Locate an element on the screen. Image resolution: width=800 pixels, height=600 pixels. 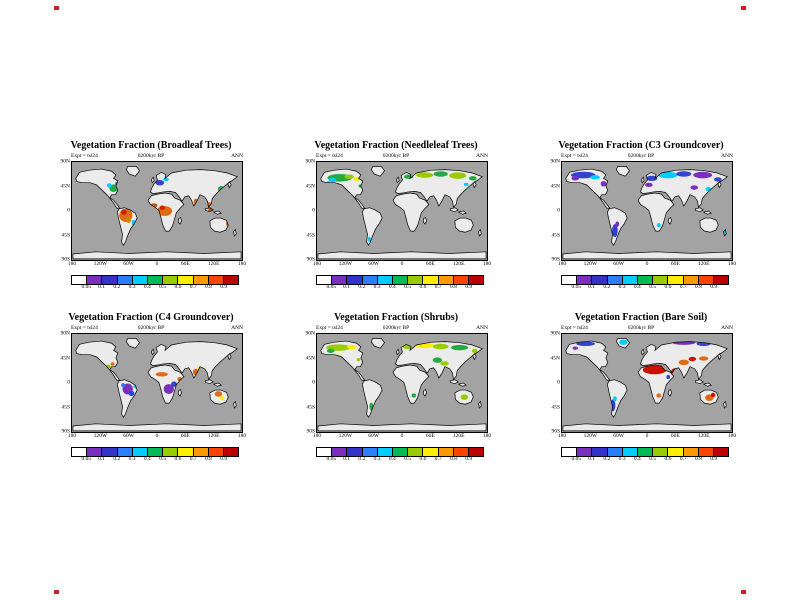
colorbar-tick-label: 0.7 is located at coordinates (683, 459).